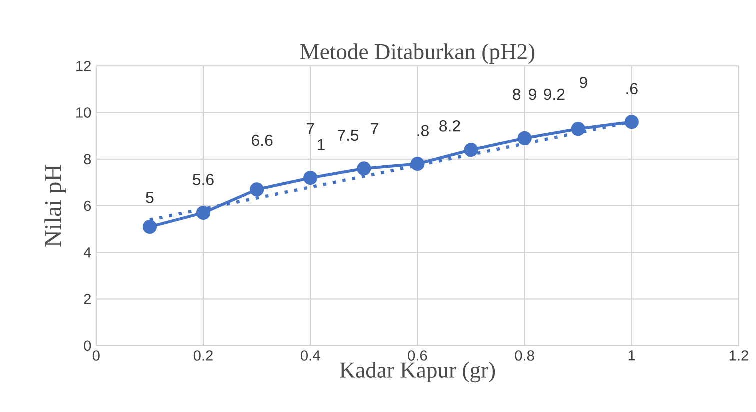 This screenshot has width=756, height=412. I want to click on x-tick-label: 0.2, so click(203, 355).